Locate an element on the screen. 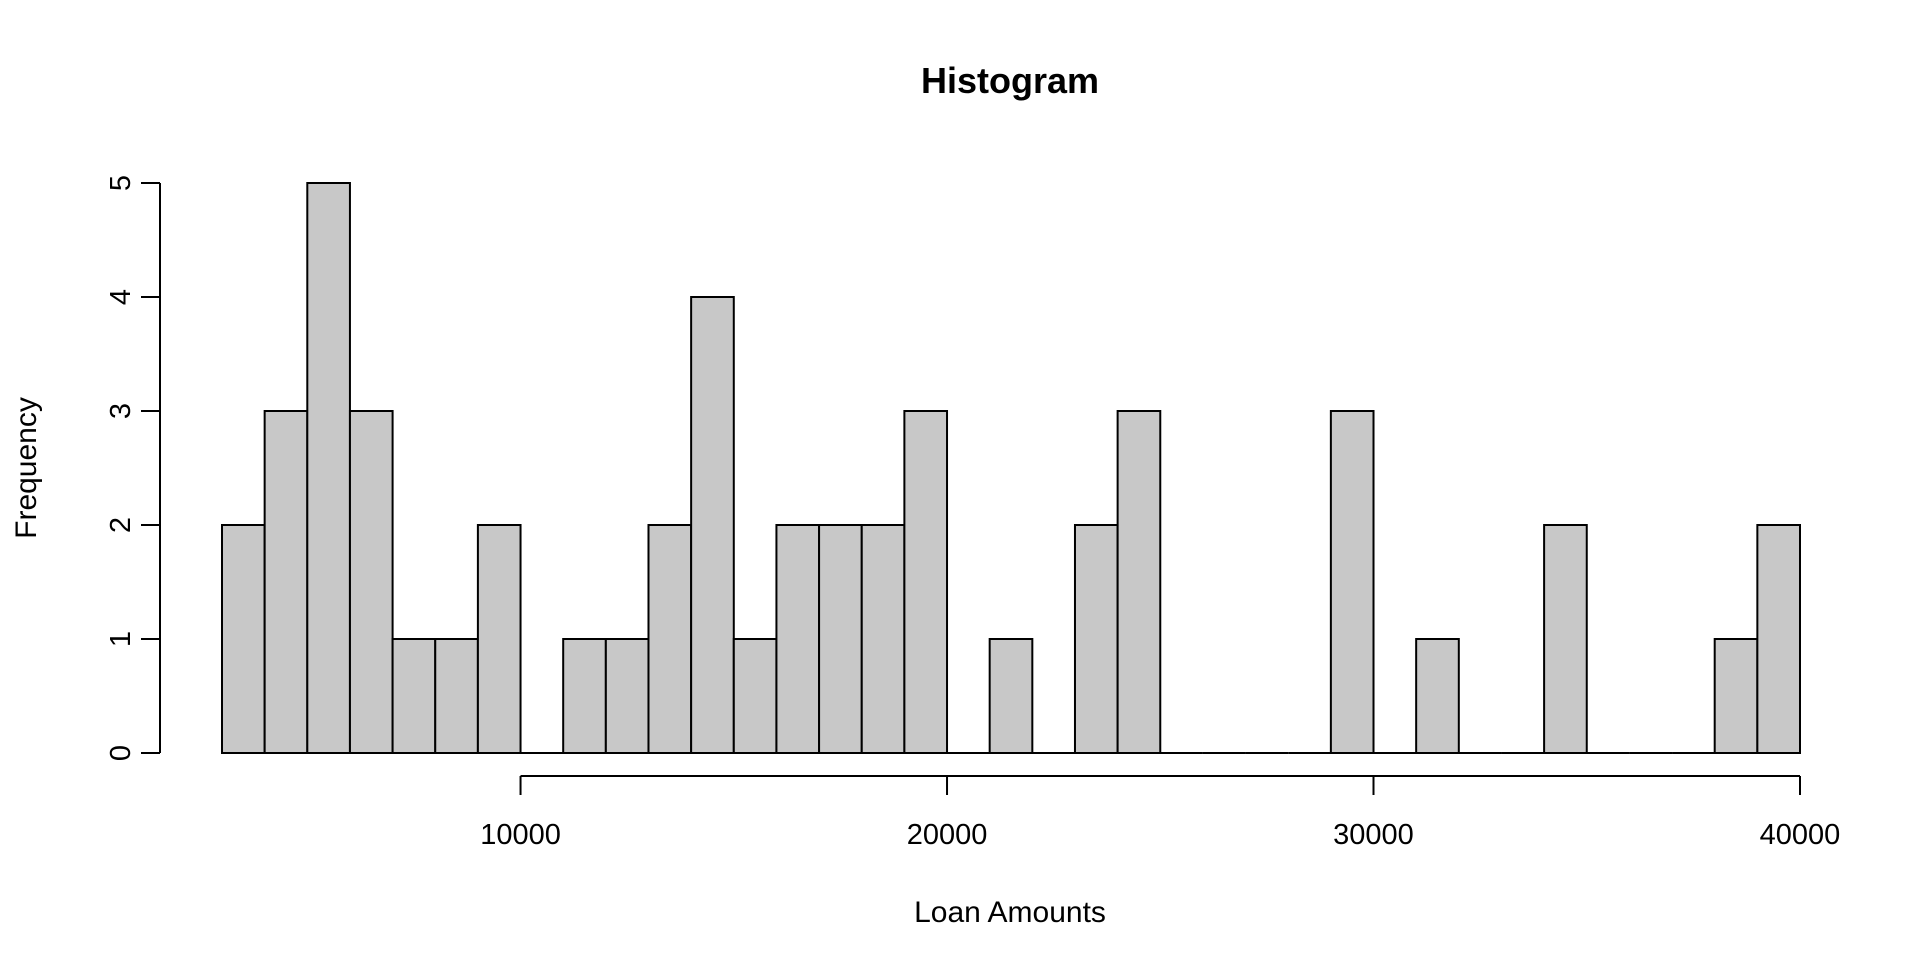  y-tick-label: 2 is located at coordinates (121, 525).